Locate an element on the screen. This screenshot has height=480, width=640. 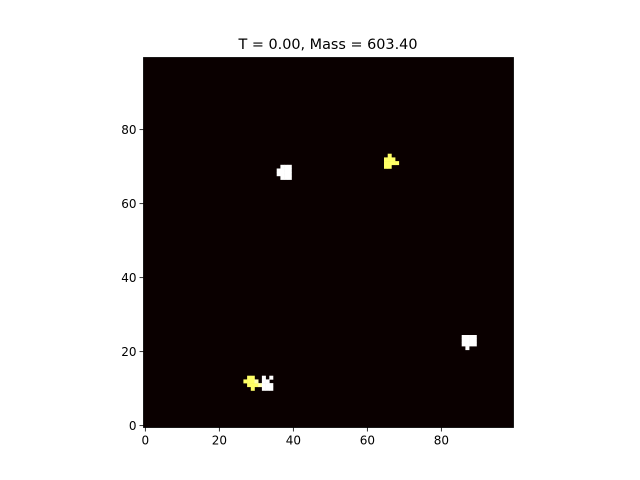
x-axis: 0 20 40 60 80 is located at coordinates (295, 437).